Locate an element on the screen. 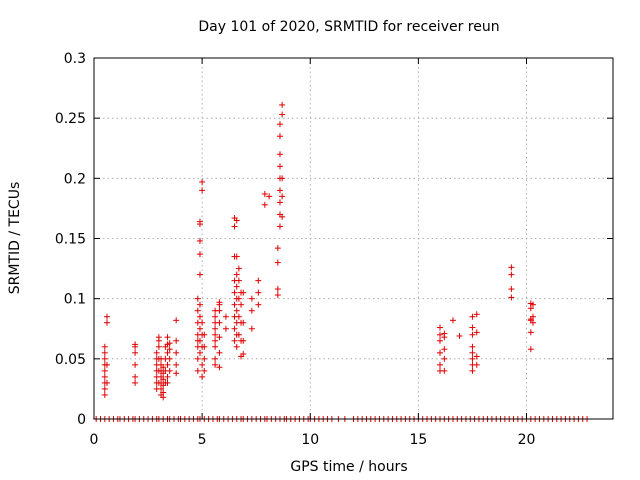  x-tick-label: 20 is located at coordinates (527, 440).